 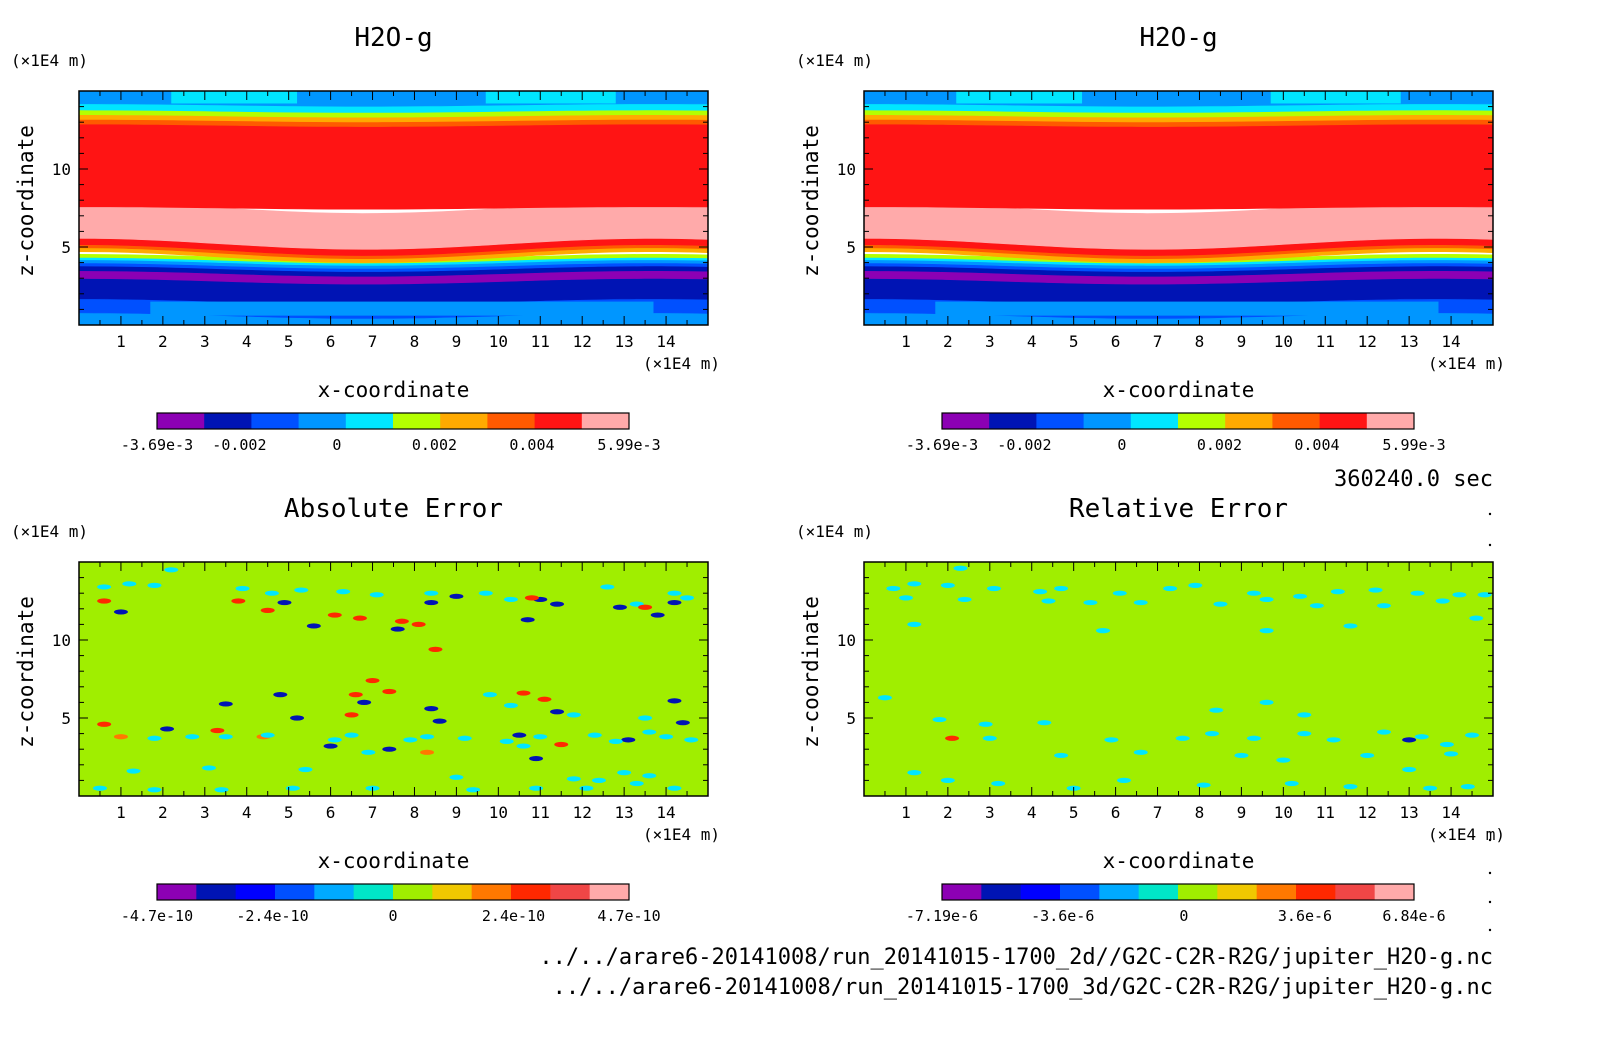 What do you see at coordinates (1176, 904) in the screenshot?
I see `colorbar: -7.19e-6 -3.6e-6 0 3.6e-6 6.84e-6` at bounding box center [1176, 904].